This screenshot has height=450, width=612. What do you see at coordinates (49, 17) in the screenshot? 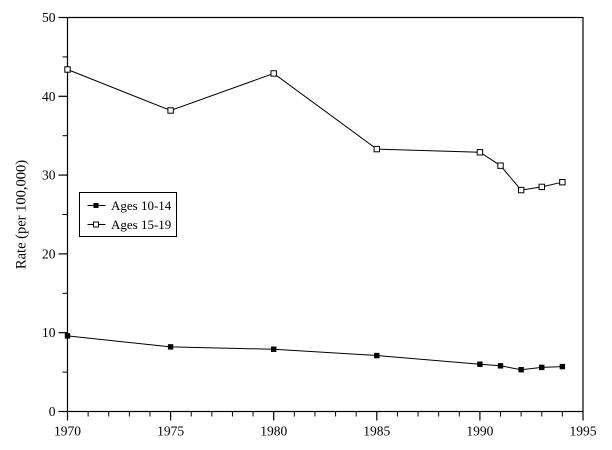
I see `y-axis-tick-label: 50` at bounding box center [49, 17].